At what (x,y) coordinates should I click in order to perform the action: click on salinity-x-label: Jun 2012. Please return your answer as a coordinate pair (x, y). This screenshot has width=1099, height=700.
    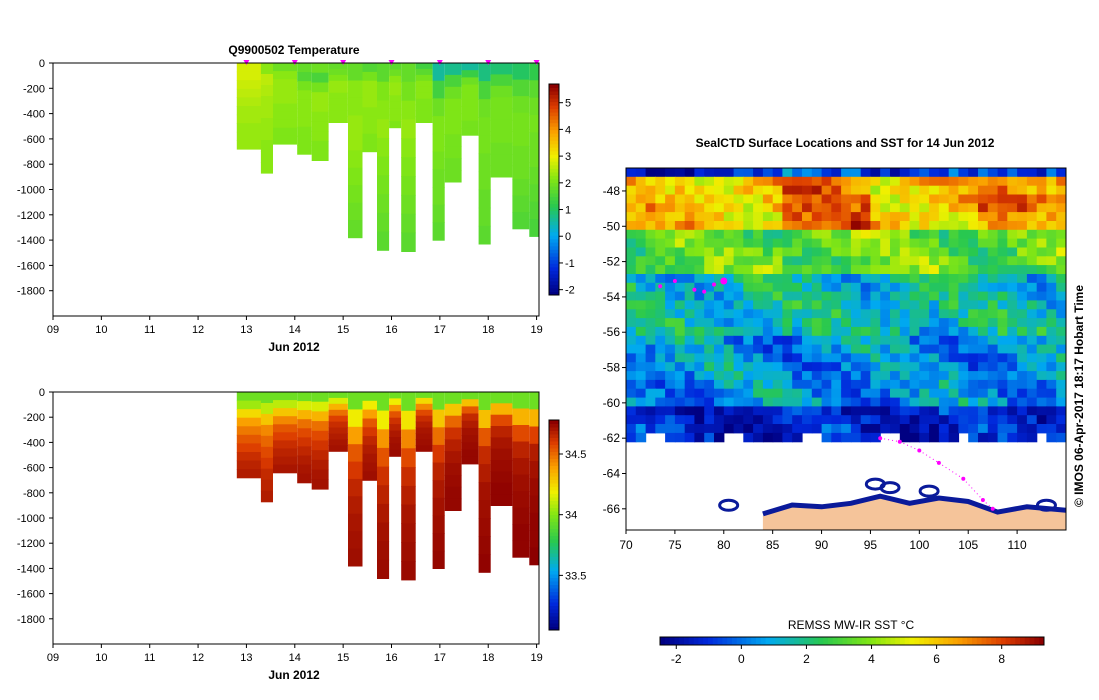
    Looking at the image, I should click on (294, 675).